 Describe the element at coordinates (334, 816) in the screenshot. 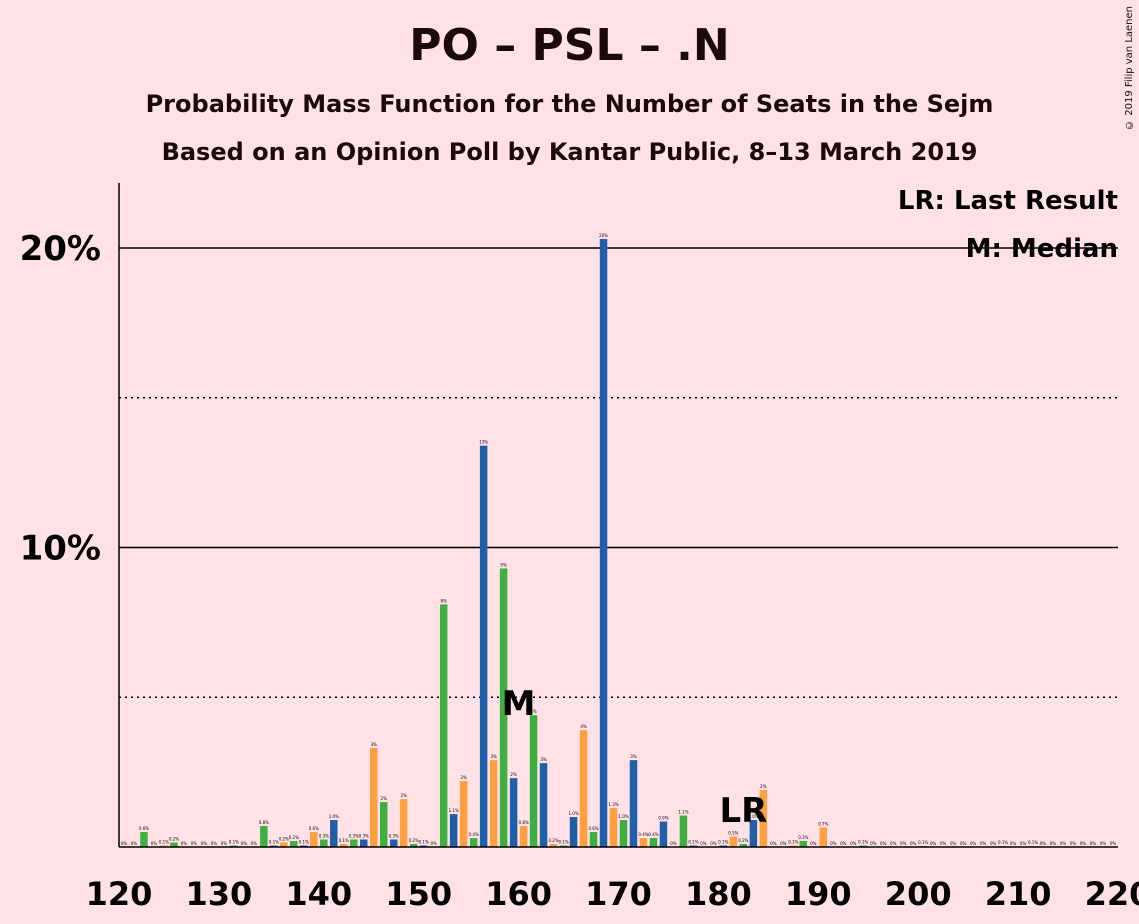

I see `bar-label-141: 1.0%` at that location.